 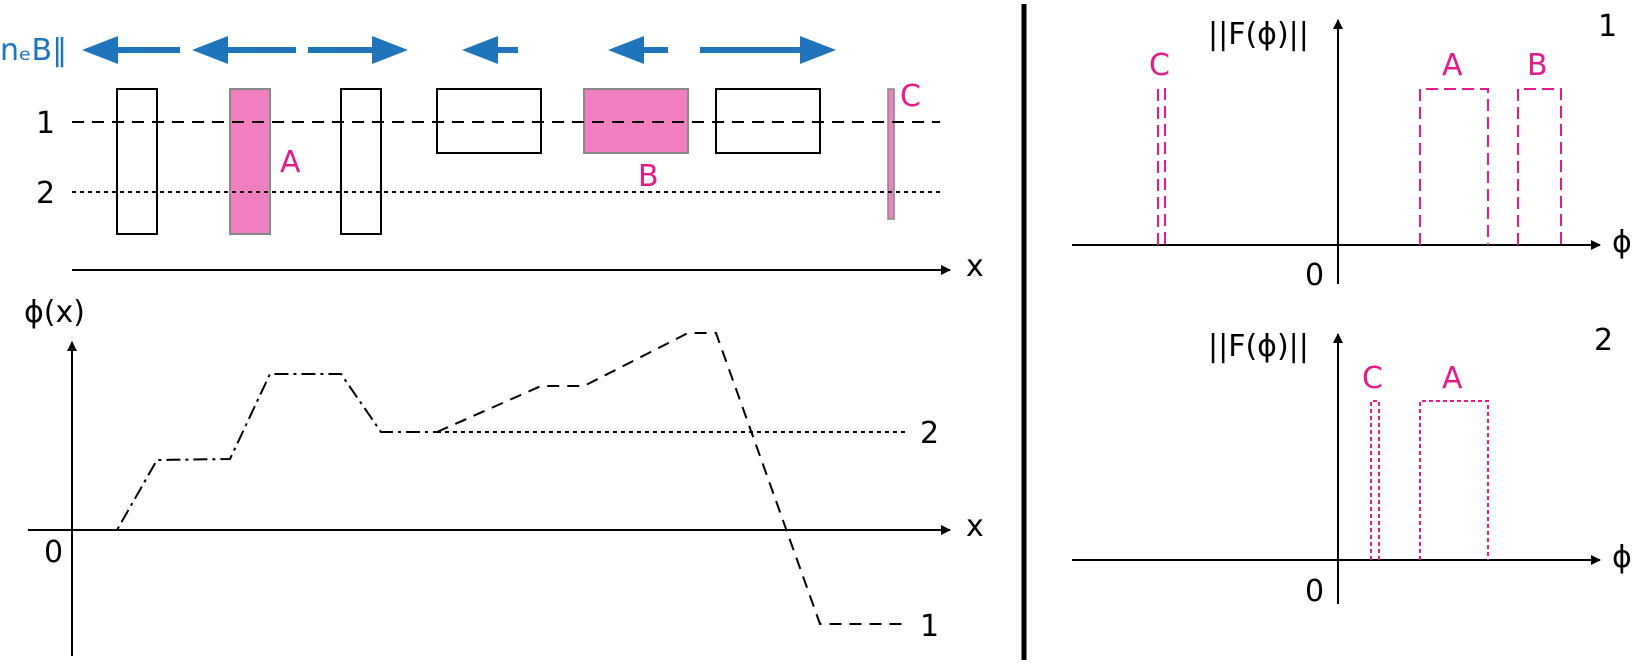 I want to click on spectrum-plot-1: ||F(ϕ)|| ϕ 0 1 C A B, so click(x=1352, y=151).